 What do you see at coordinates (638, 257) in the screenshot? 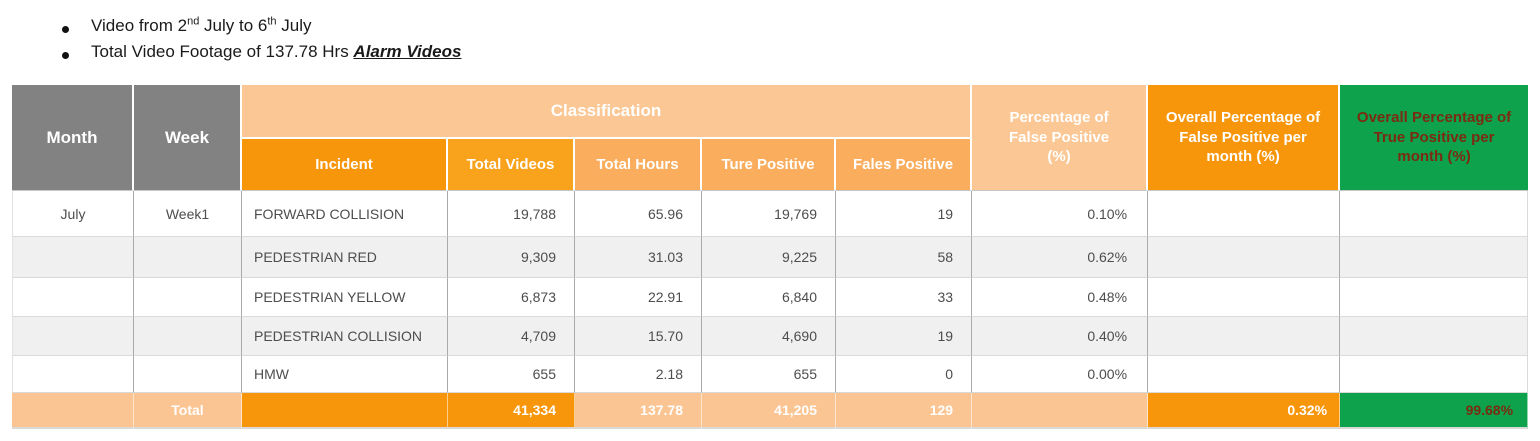
I see `cell-total-hours: 31.03` at bounding box center [638, 257].